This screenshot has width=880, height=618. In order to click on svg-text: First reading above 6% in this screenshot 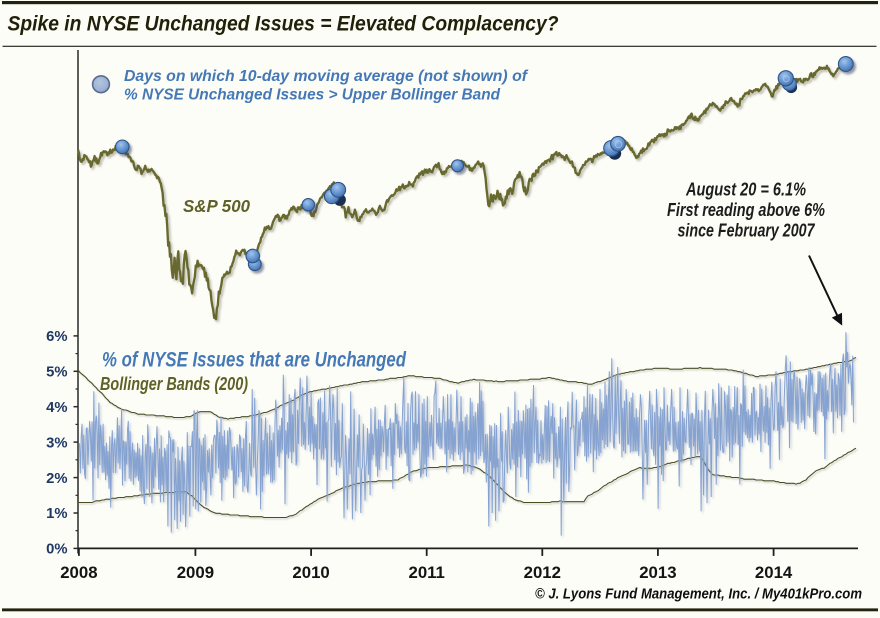, I will do `click(746, 210)`.